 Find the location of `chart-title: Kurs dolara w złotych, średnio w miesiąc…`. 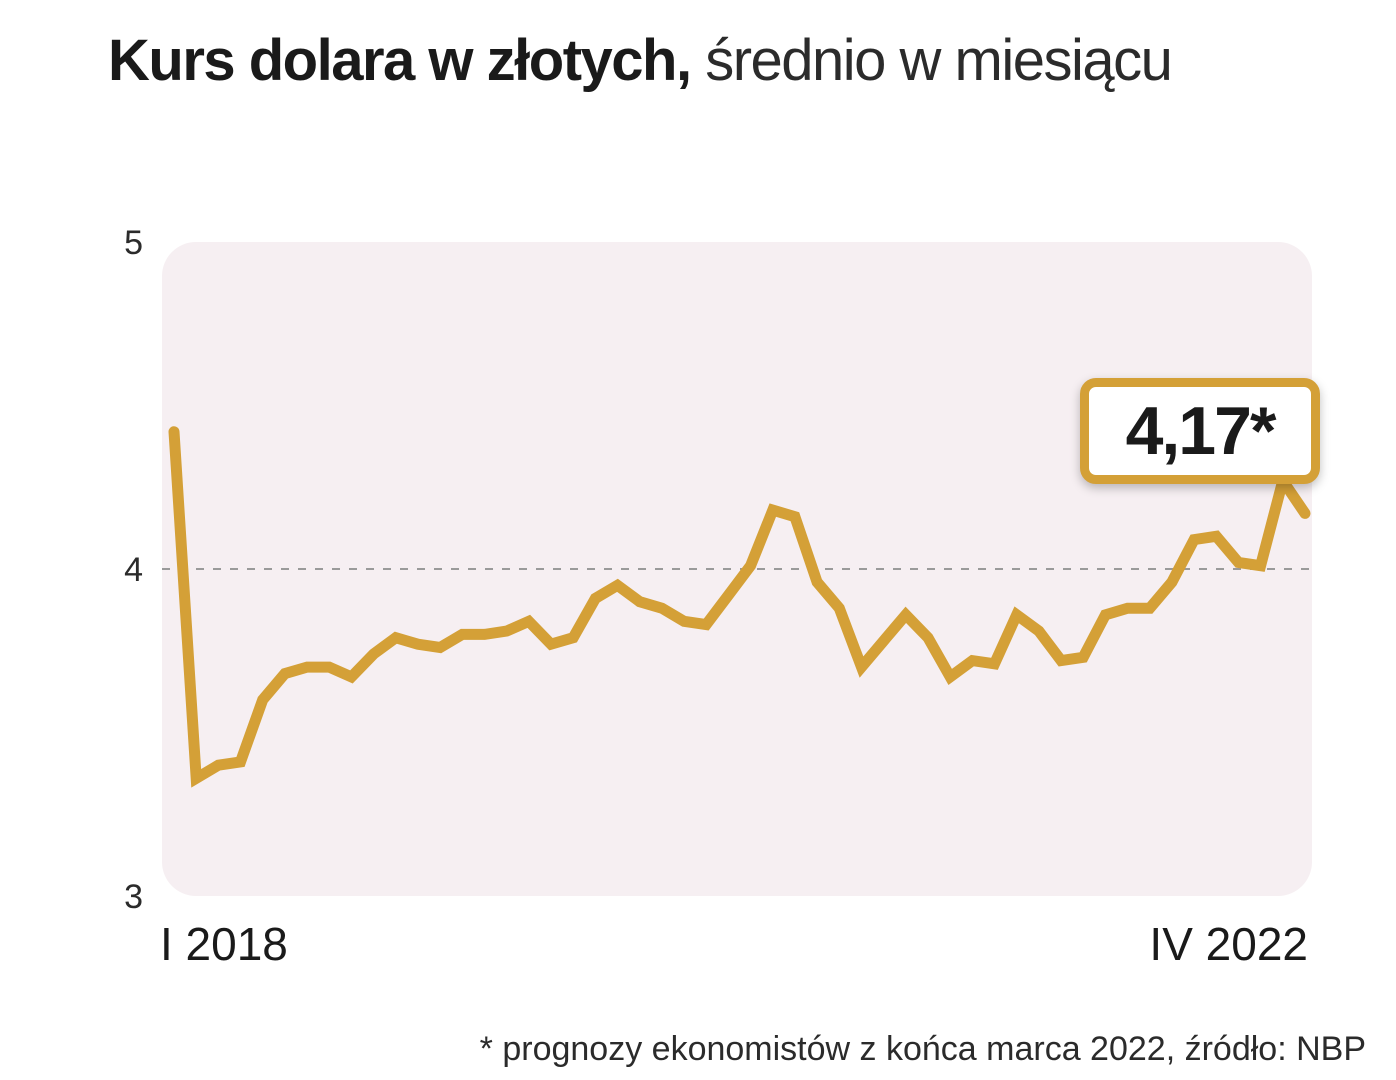

chart-title: Kurs dolara w złotych, średnio w miesiąc… is located at coordinates (640, 61).